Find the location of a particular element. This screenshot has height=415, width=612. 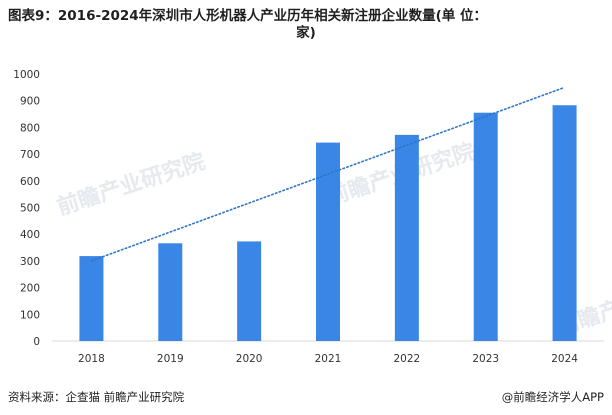

x-axis: 2018 2019 2020 2021 2022 2023 2024 is located at coordinates (328, 353).